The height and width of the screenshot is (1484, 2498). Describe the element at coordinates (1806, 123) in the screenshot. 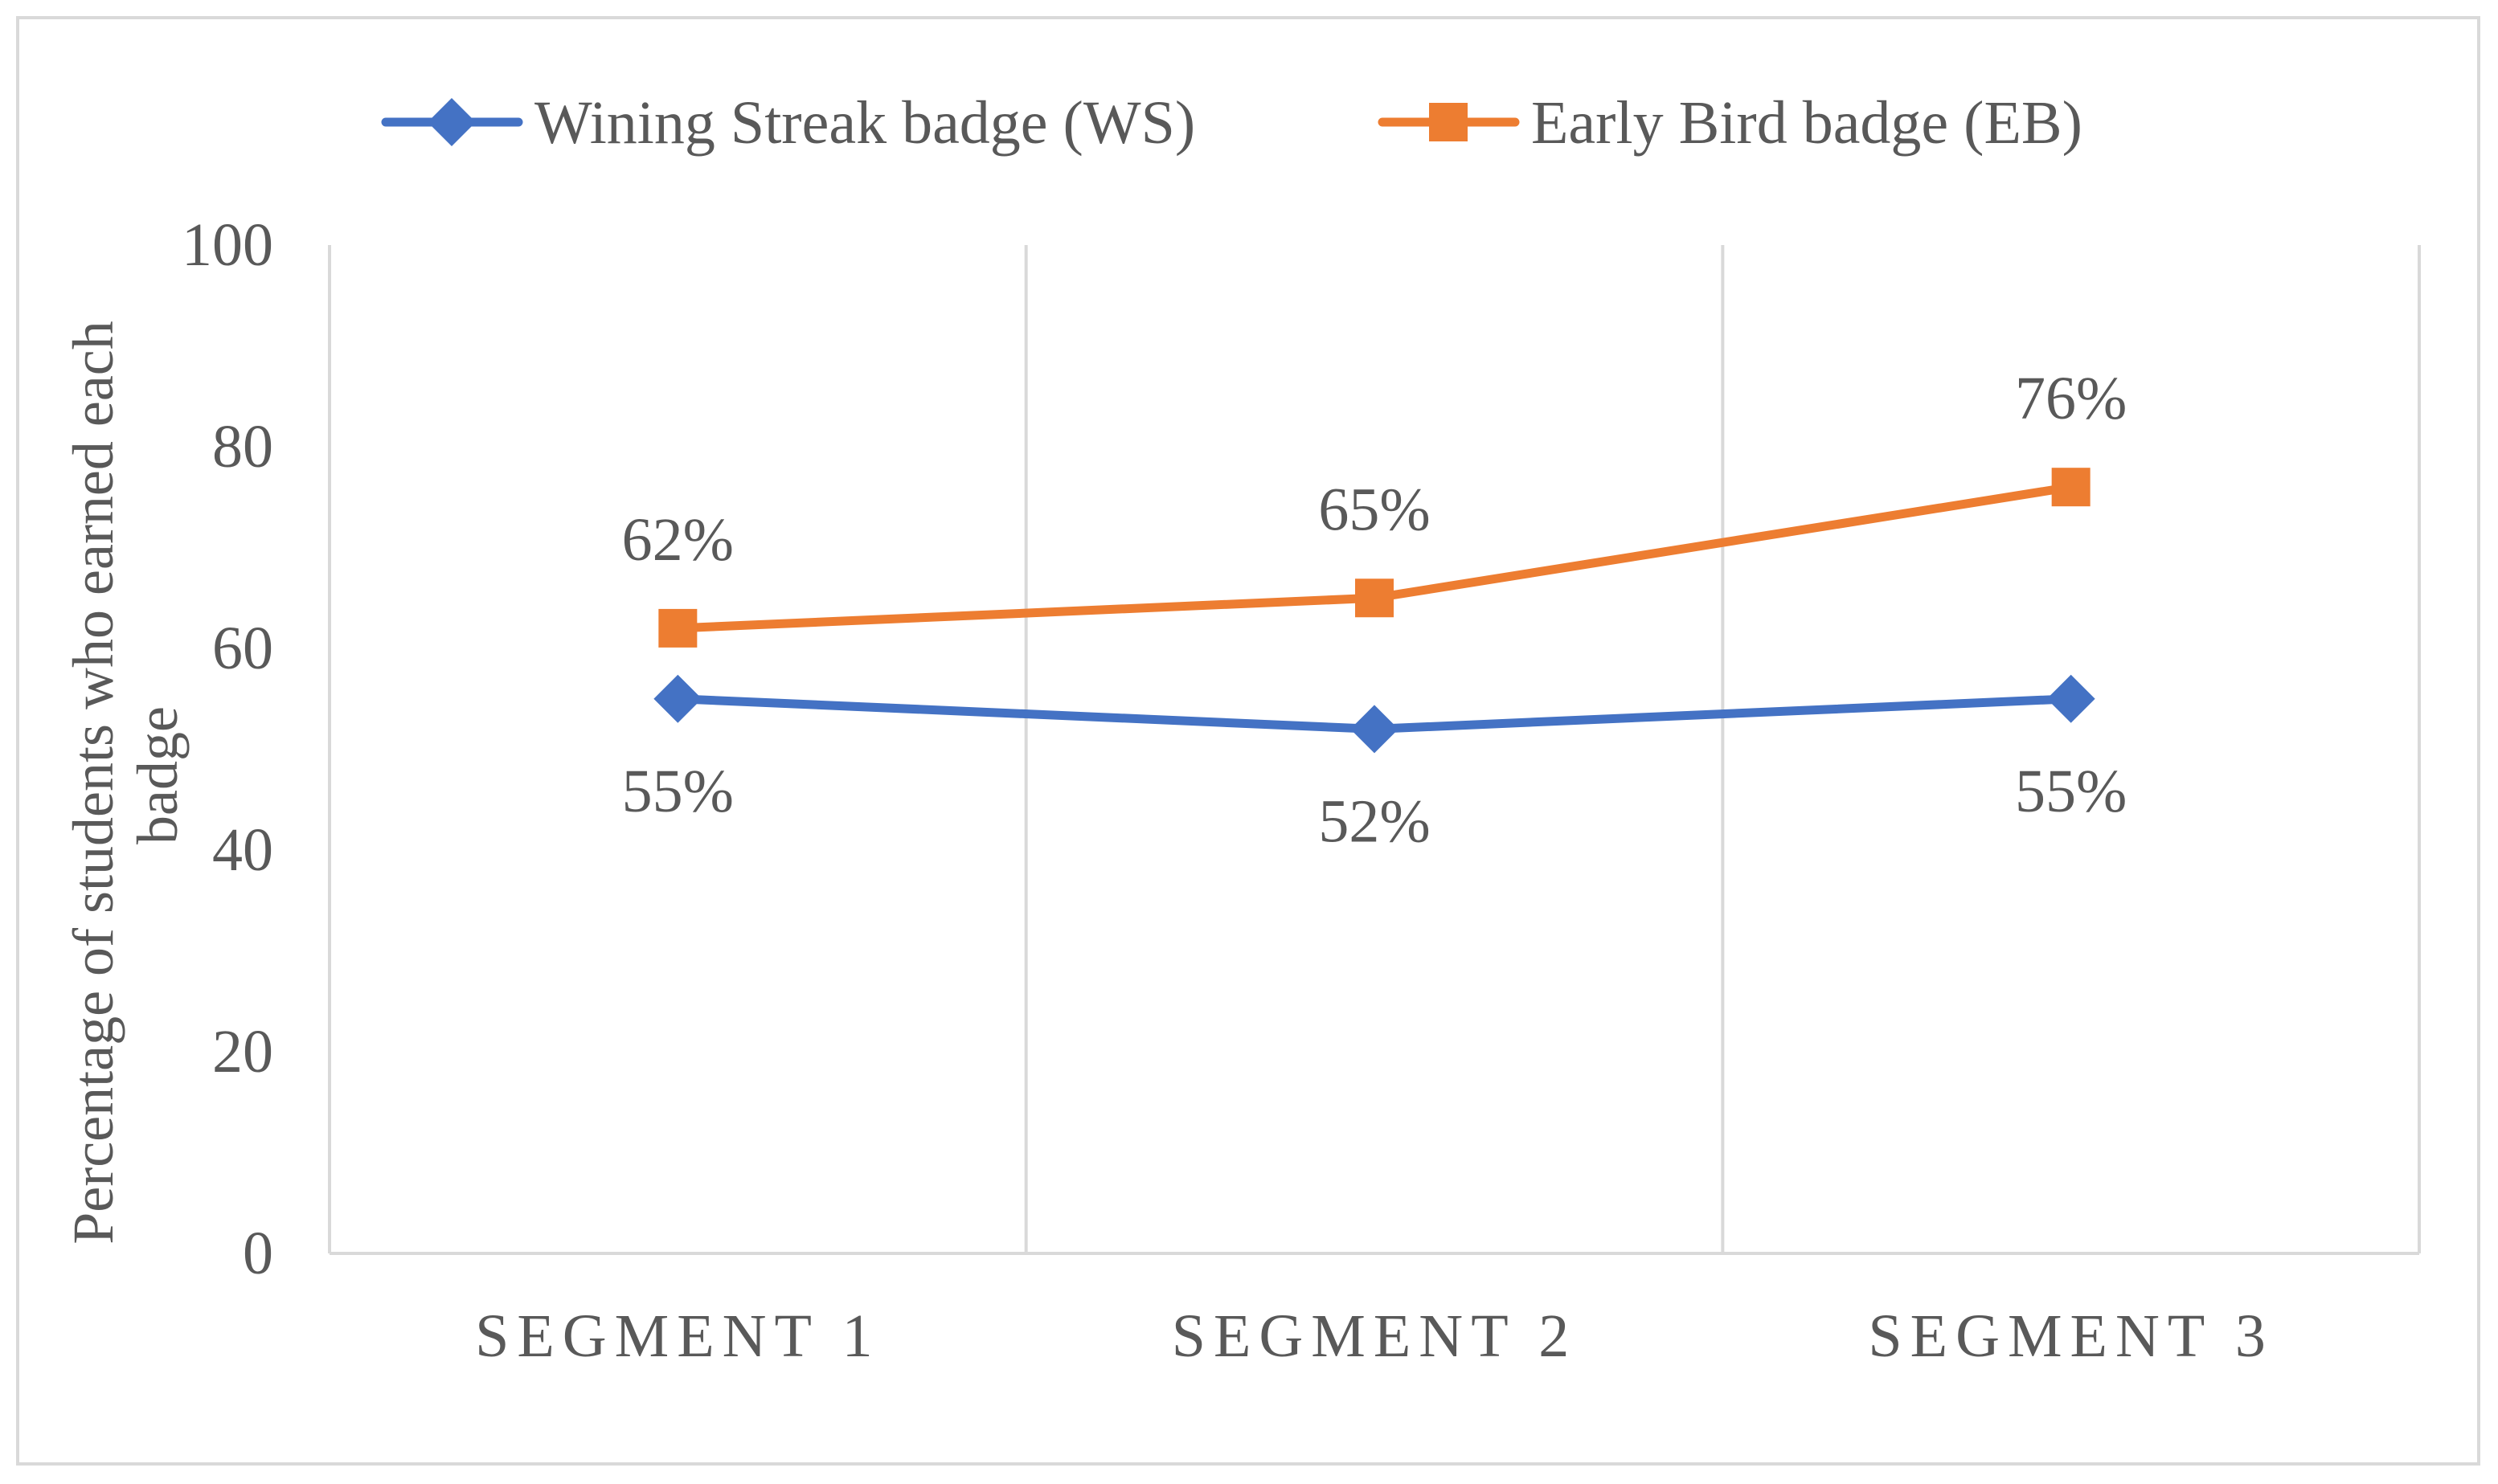

I see `legend-label: Early Bird badge (EB)` at that location.